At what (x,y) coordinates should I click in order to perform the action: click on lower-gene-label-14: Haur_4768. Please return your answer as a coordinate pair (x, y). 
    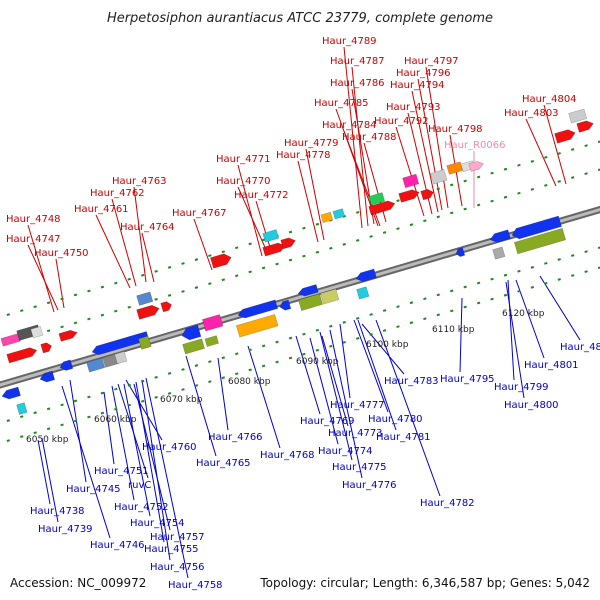
    Looking at the image, I should click on (287, 455).